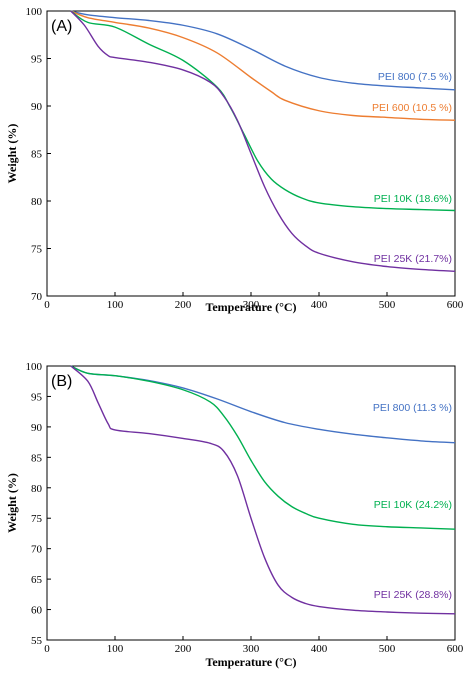 The image size is (474, 676). Describe the element at coordinates (61, 26) in the screenshot. I see `panel-label: (A)` at that location.